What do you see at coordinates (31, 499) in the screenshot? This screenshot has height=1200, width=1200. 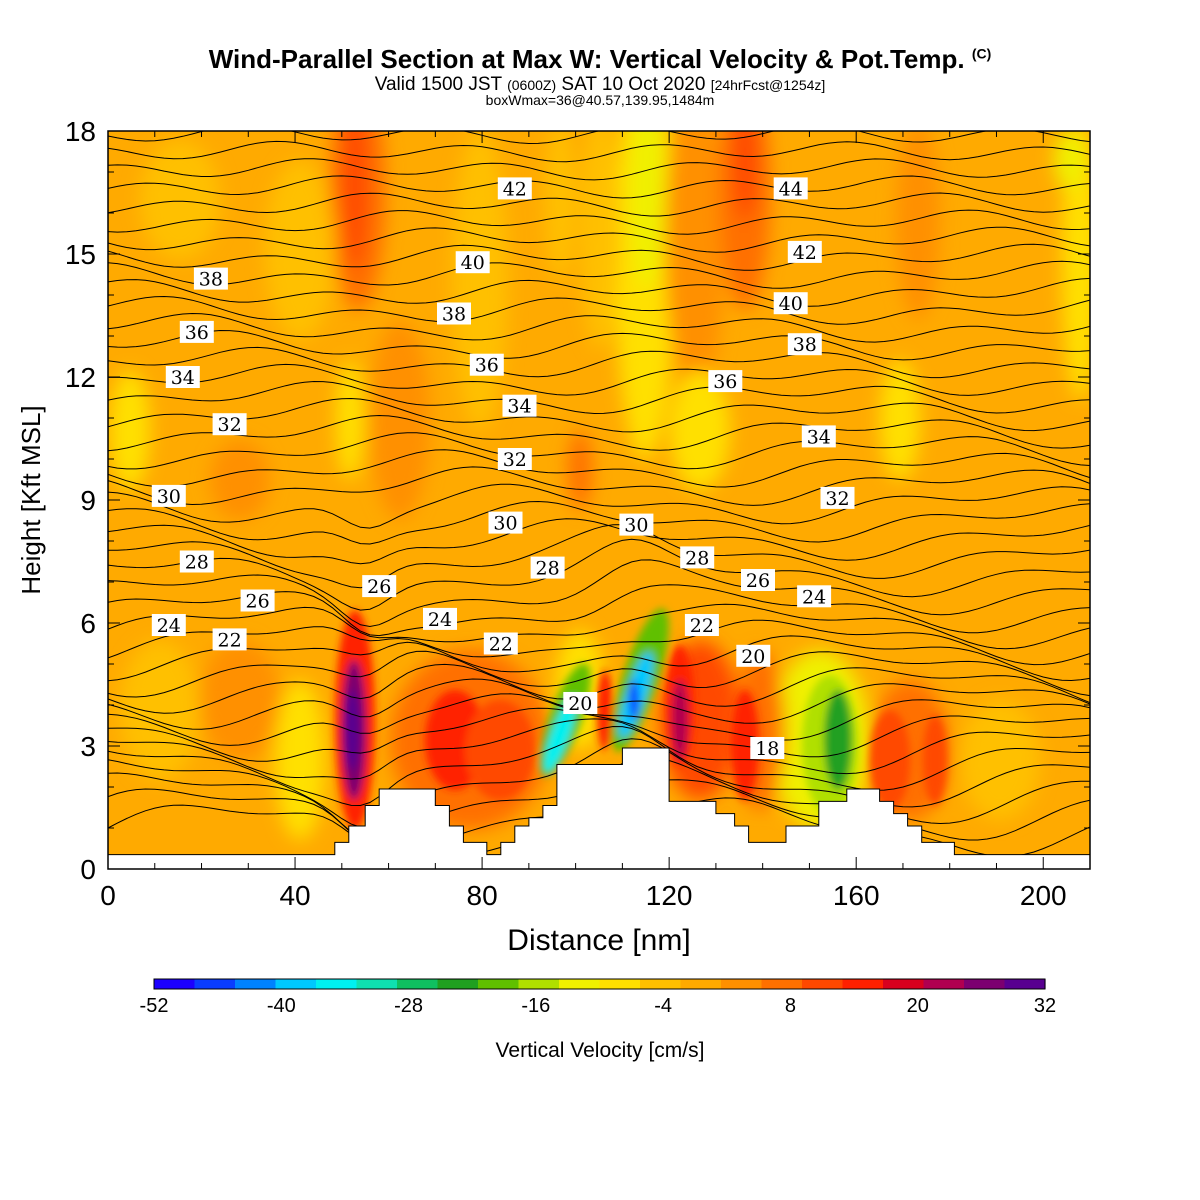 I see `y-axis-label: Height [Kft MSL]` at bounding box center [31, 499].